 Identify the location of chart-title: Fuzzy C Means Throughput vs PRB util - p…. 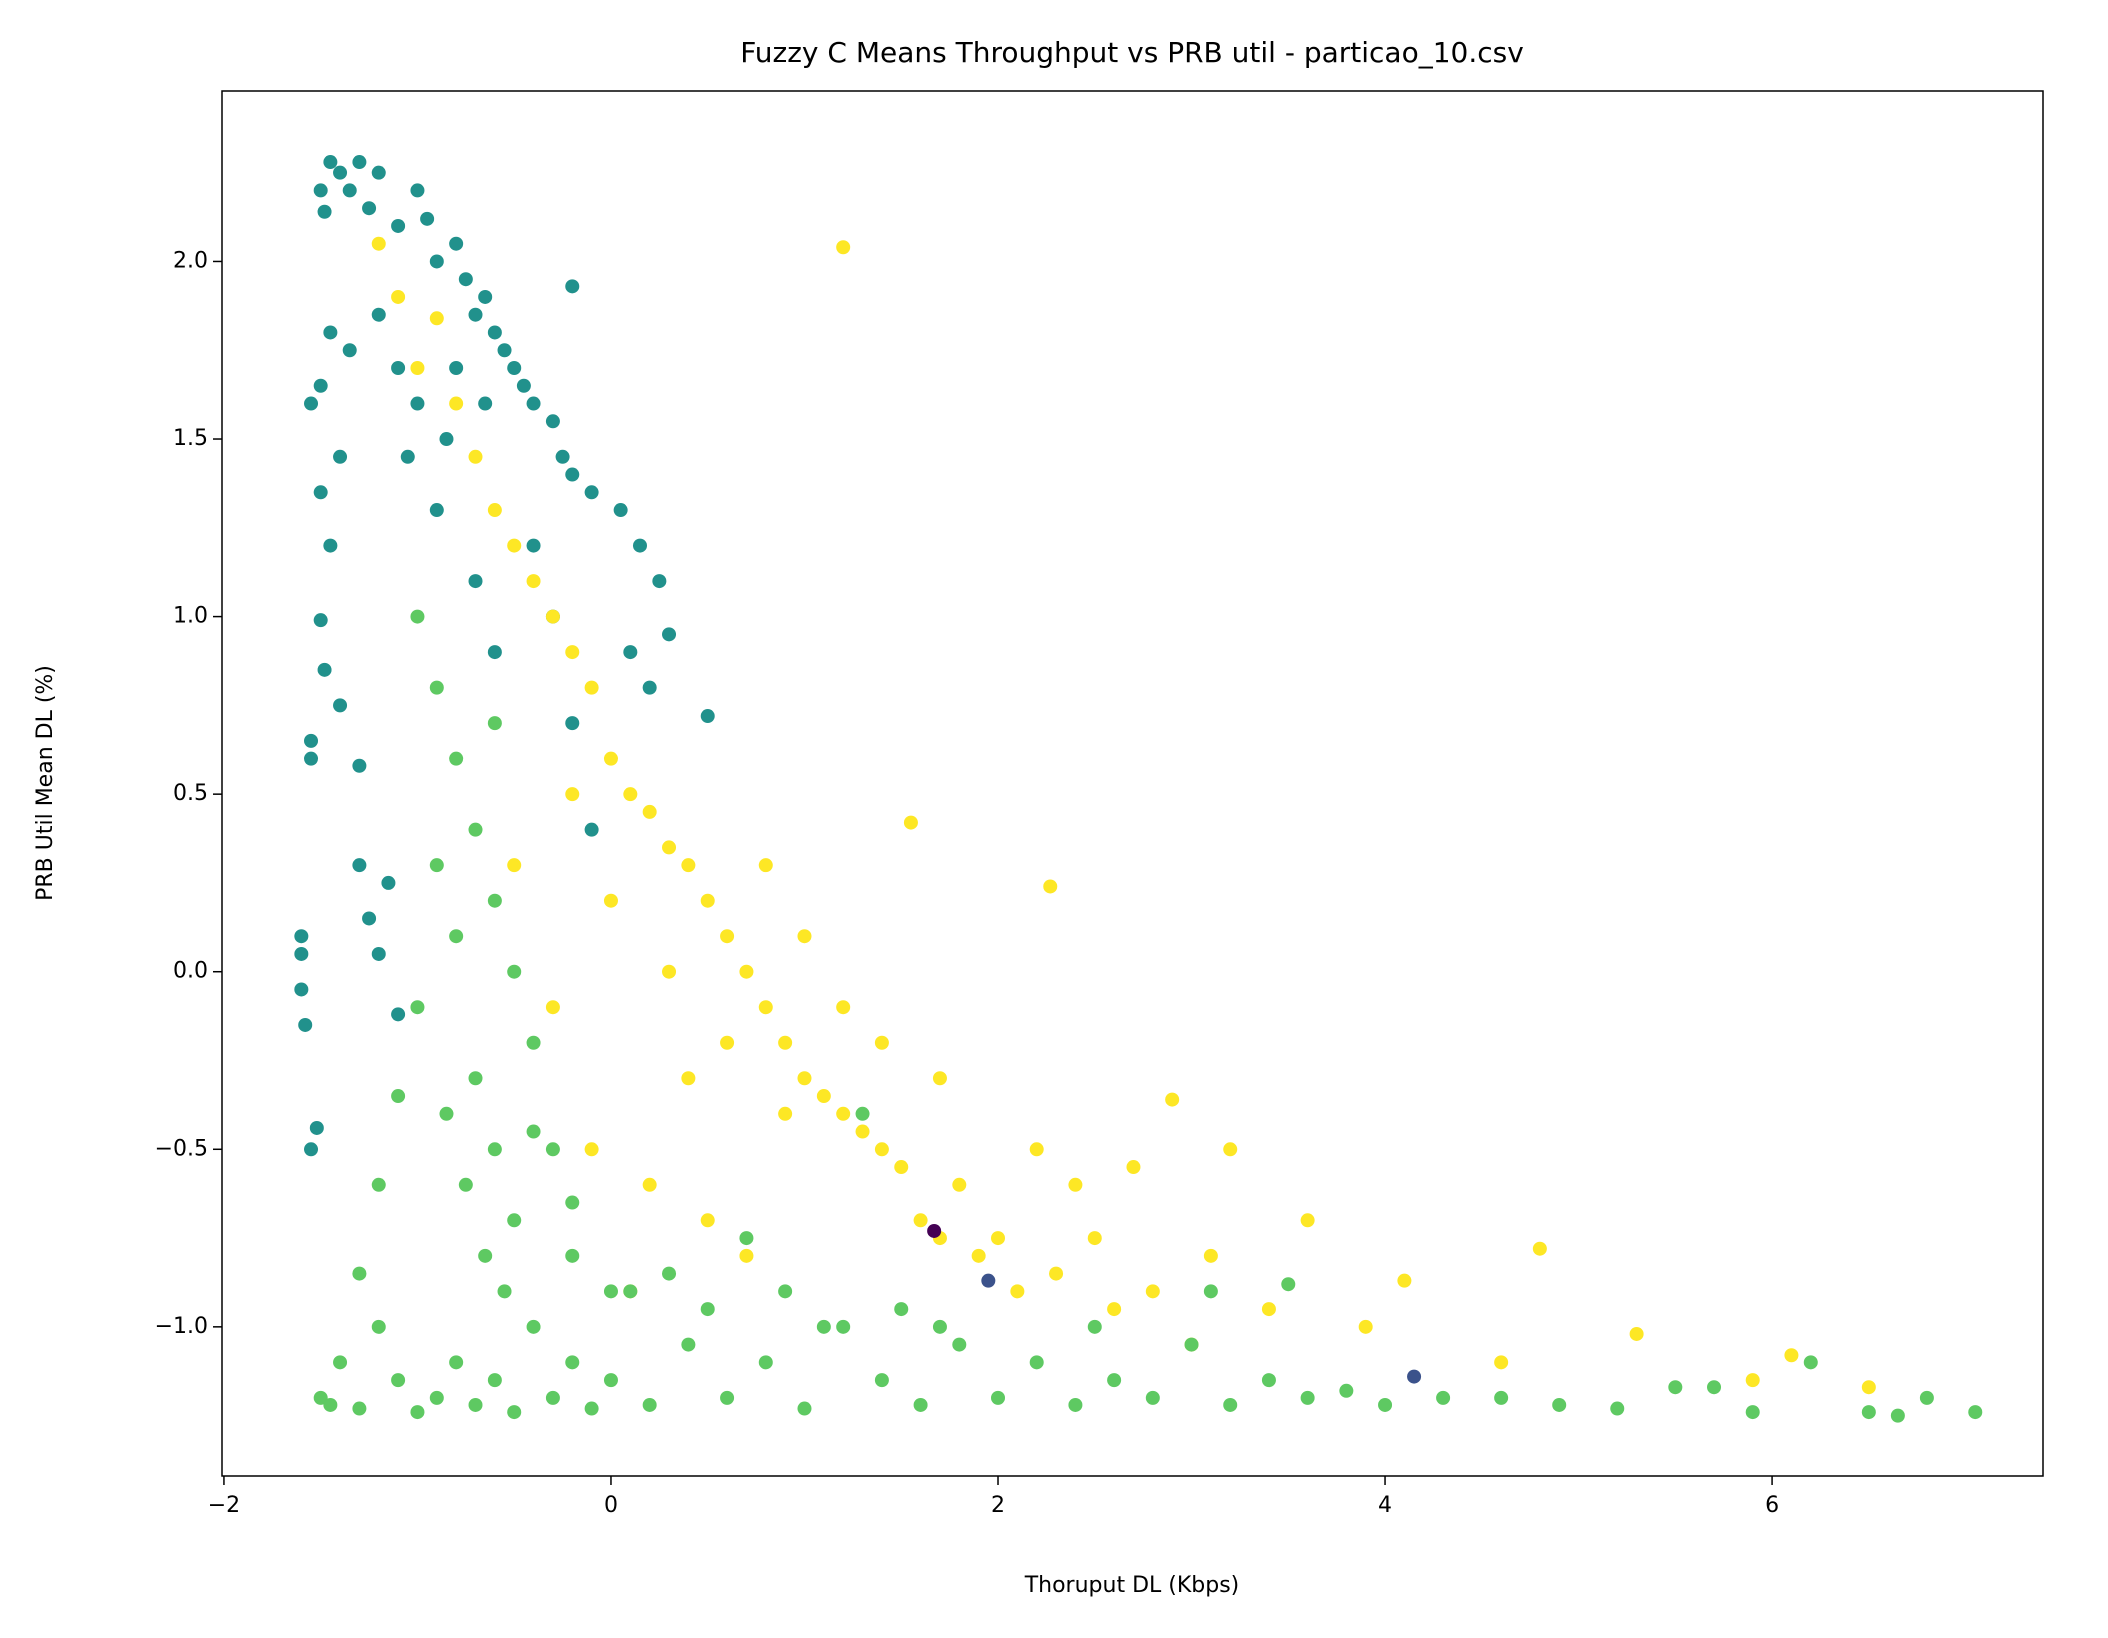
(1132, 52).